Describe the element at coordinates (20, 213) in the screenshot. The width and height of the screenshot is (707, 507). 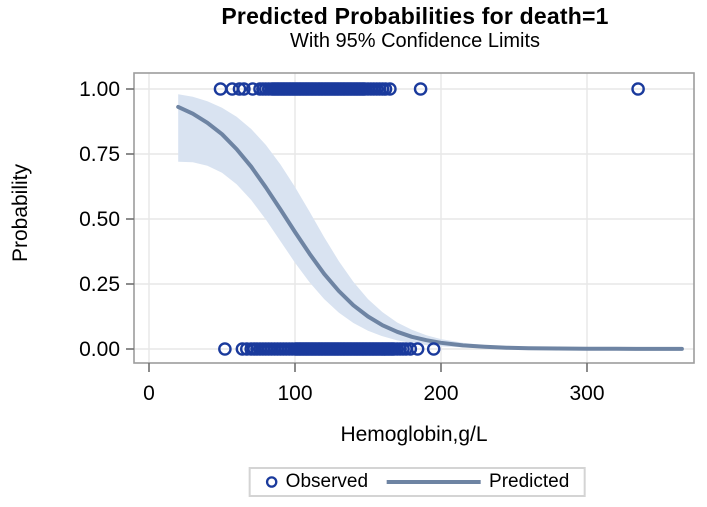
I see `y-axis-label: Probability` at that location.